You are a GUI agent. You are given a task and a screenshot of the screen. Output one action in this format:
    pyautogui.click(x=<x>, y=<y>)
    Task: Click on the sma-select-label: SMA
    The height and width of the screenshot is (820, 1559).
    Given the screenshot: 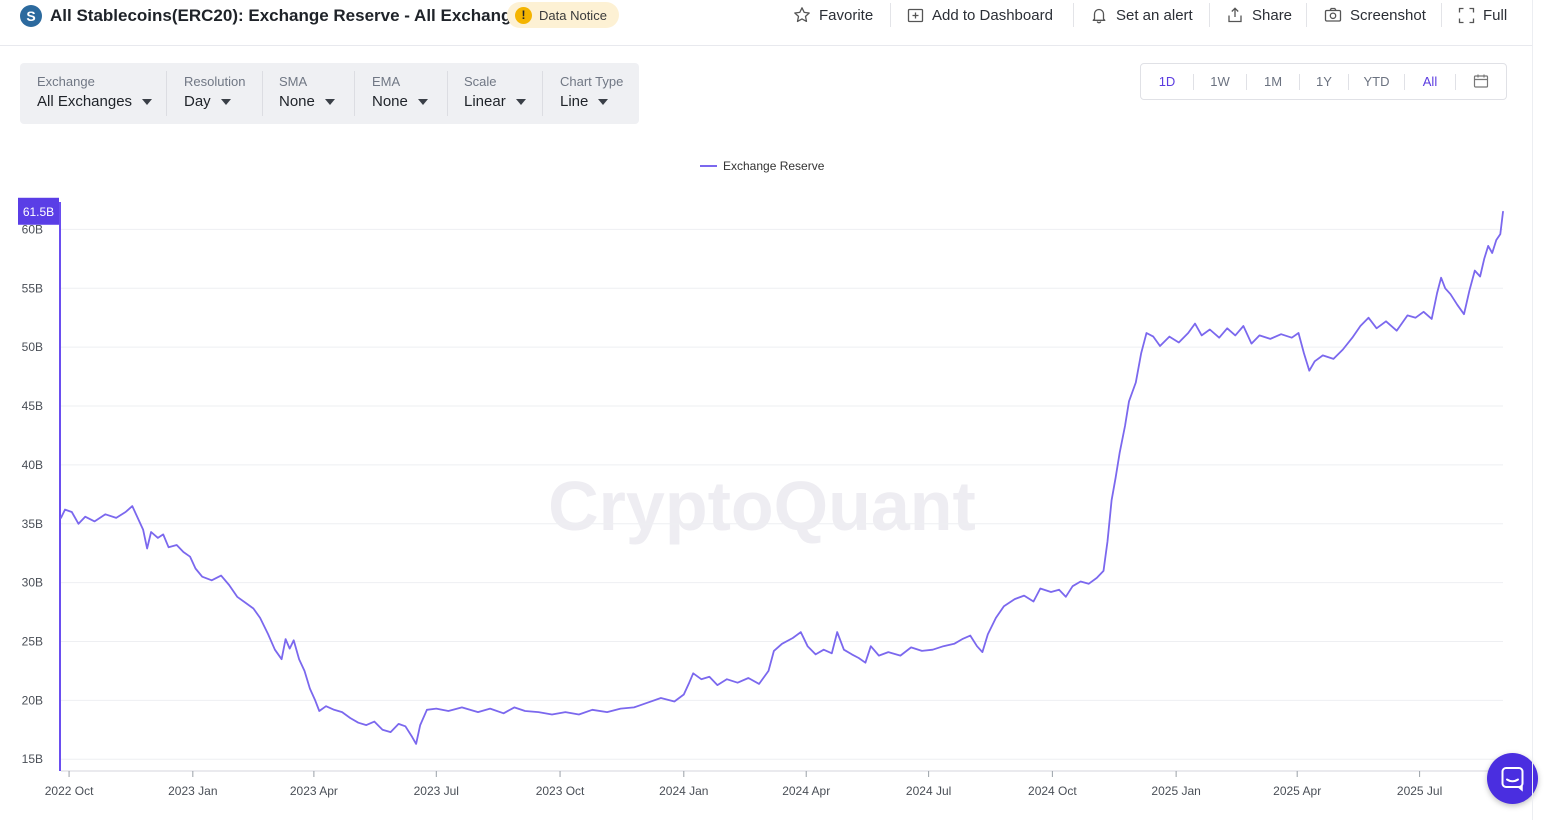 What is the action you would take?
    pyautogui.click(x=293, y=81)
    